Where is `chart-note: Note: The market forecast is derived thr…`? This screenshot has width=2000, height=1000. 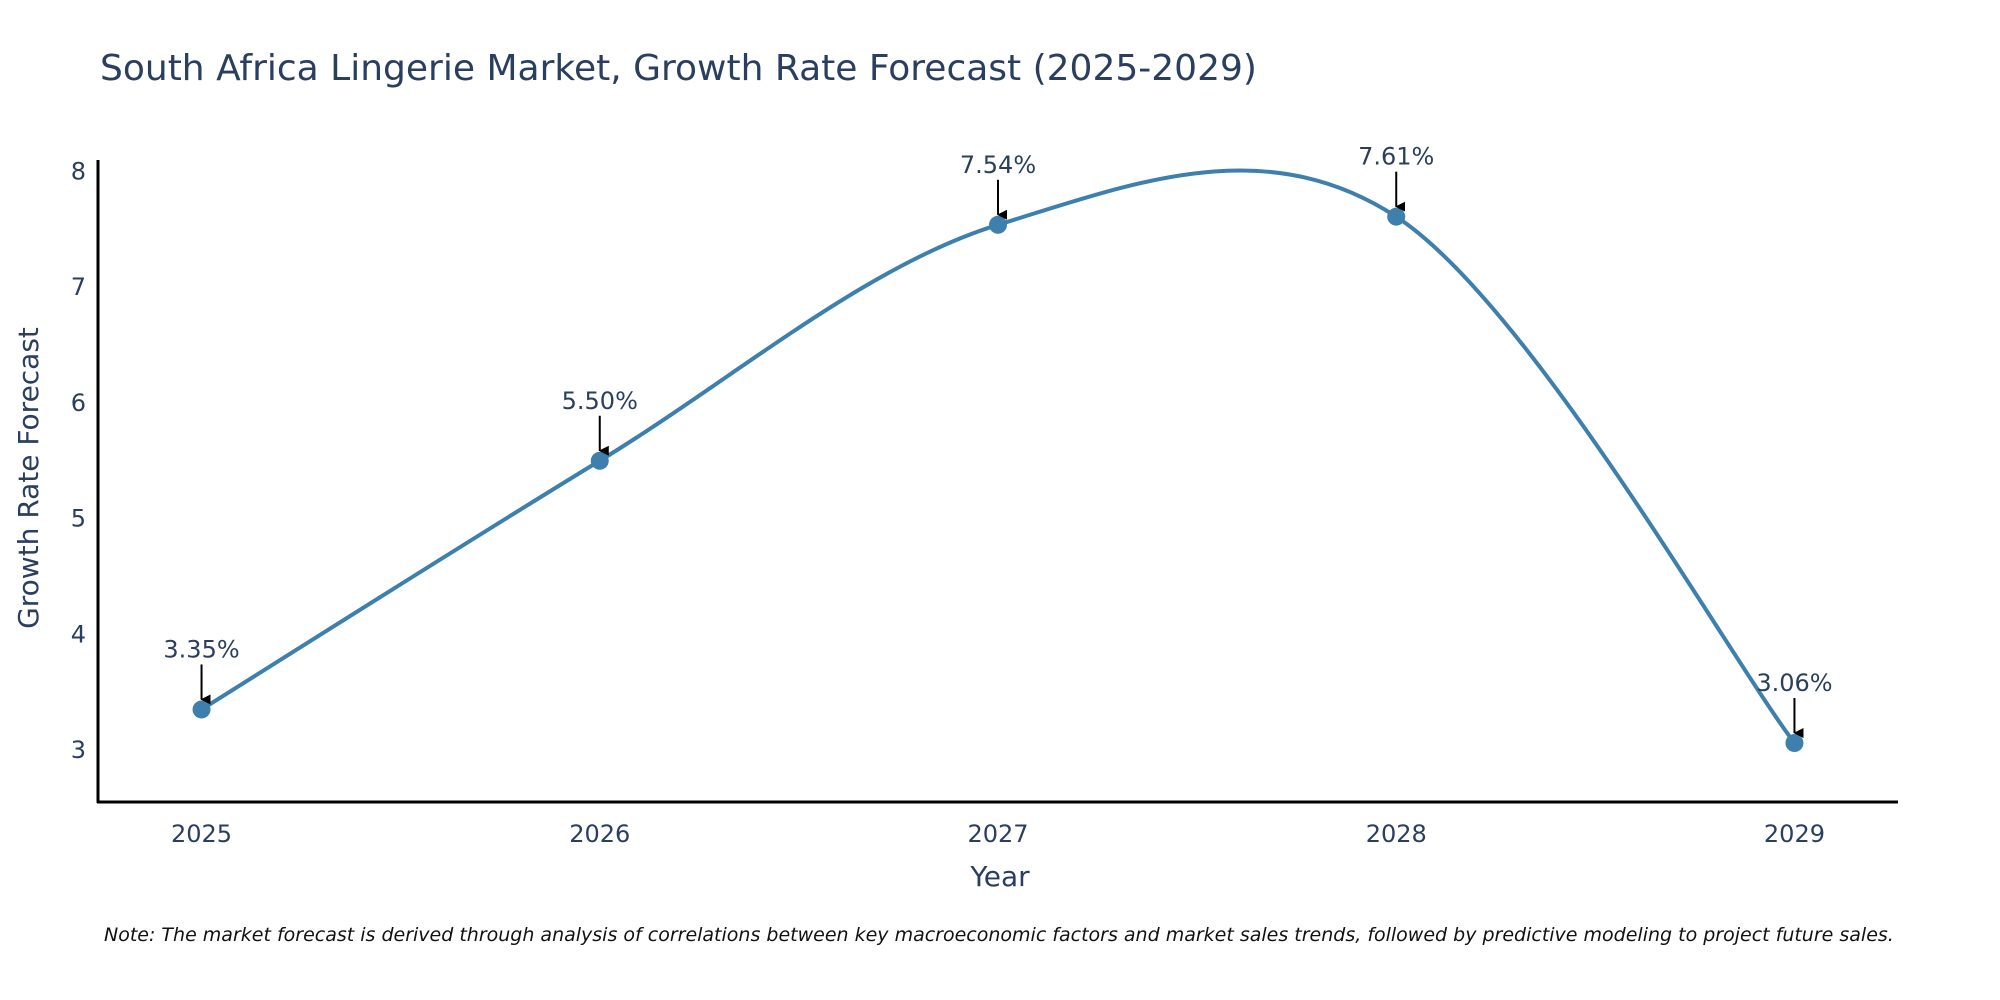 chart-note: Note: The market forecast is derived thr… is located at coordinates (999, 935).